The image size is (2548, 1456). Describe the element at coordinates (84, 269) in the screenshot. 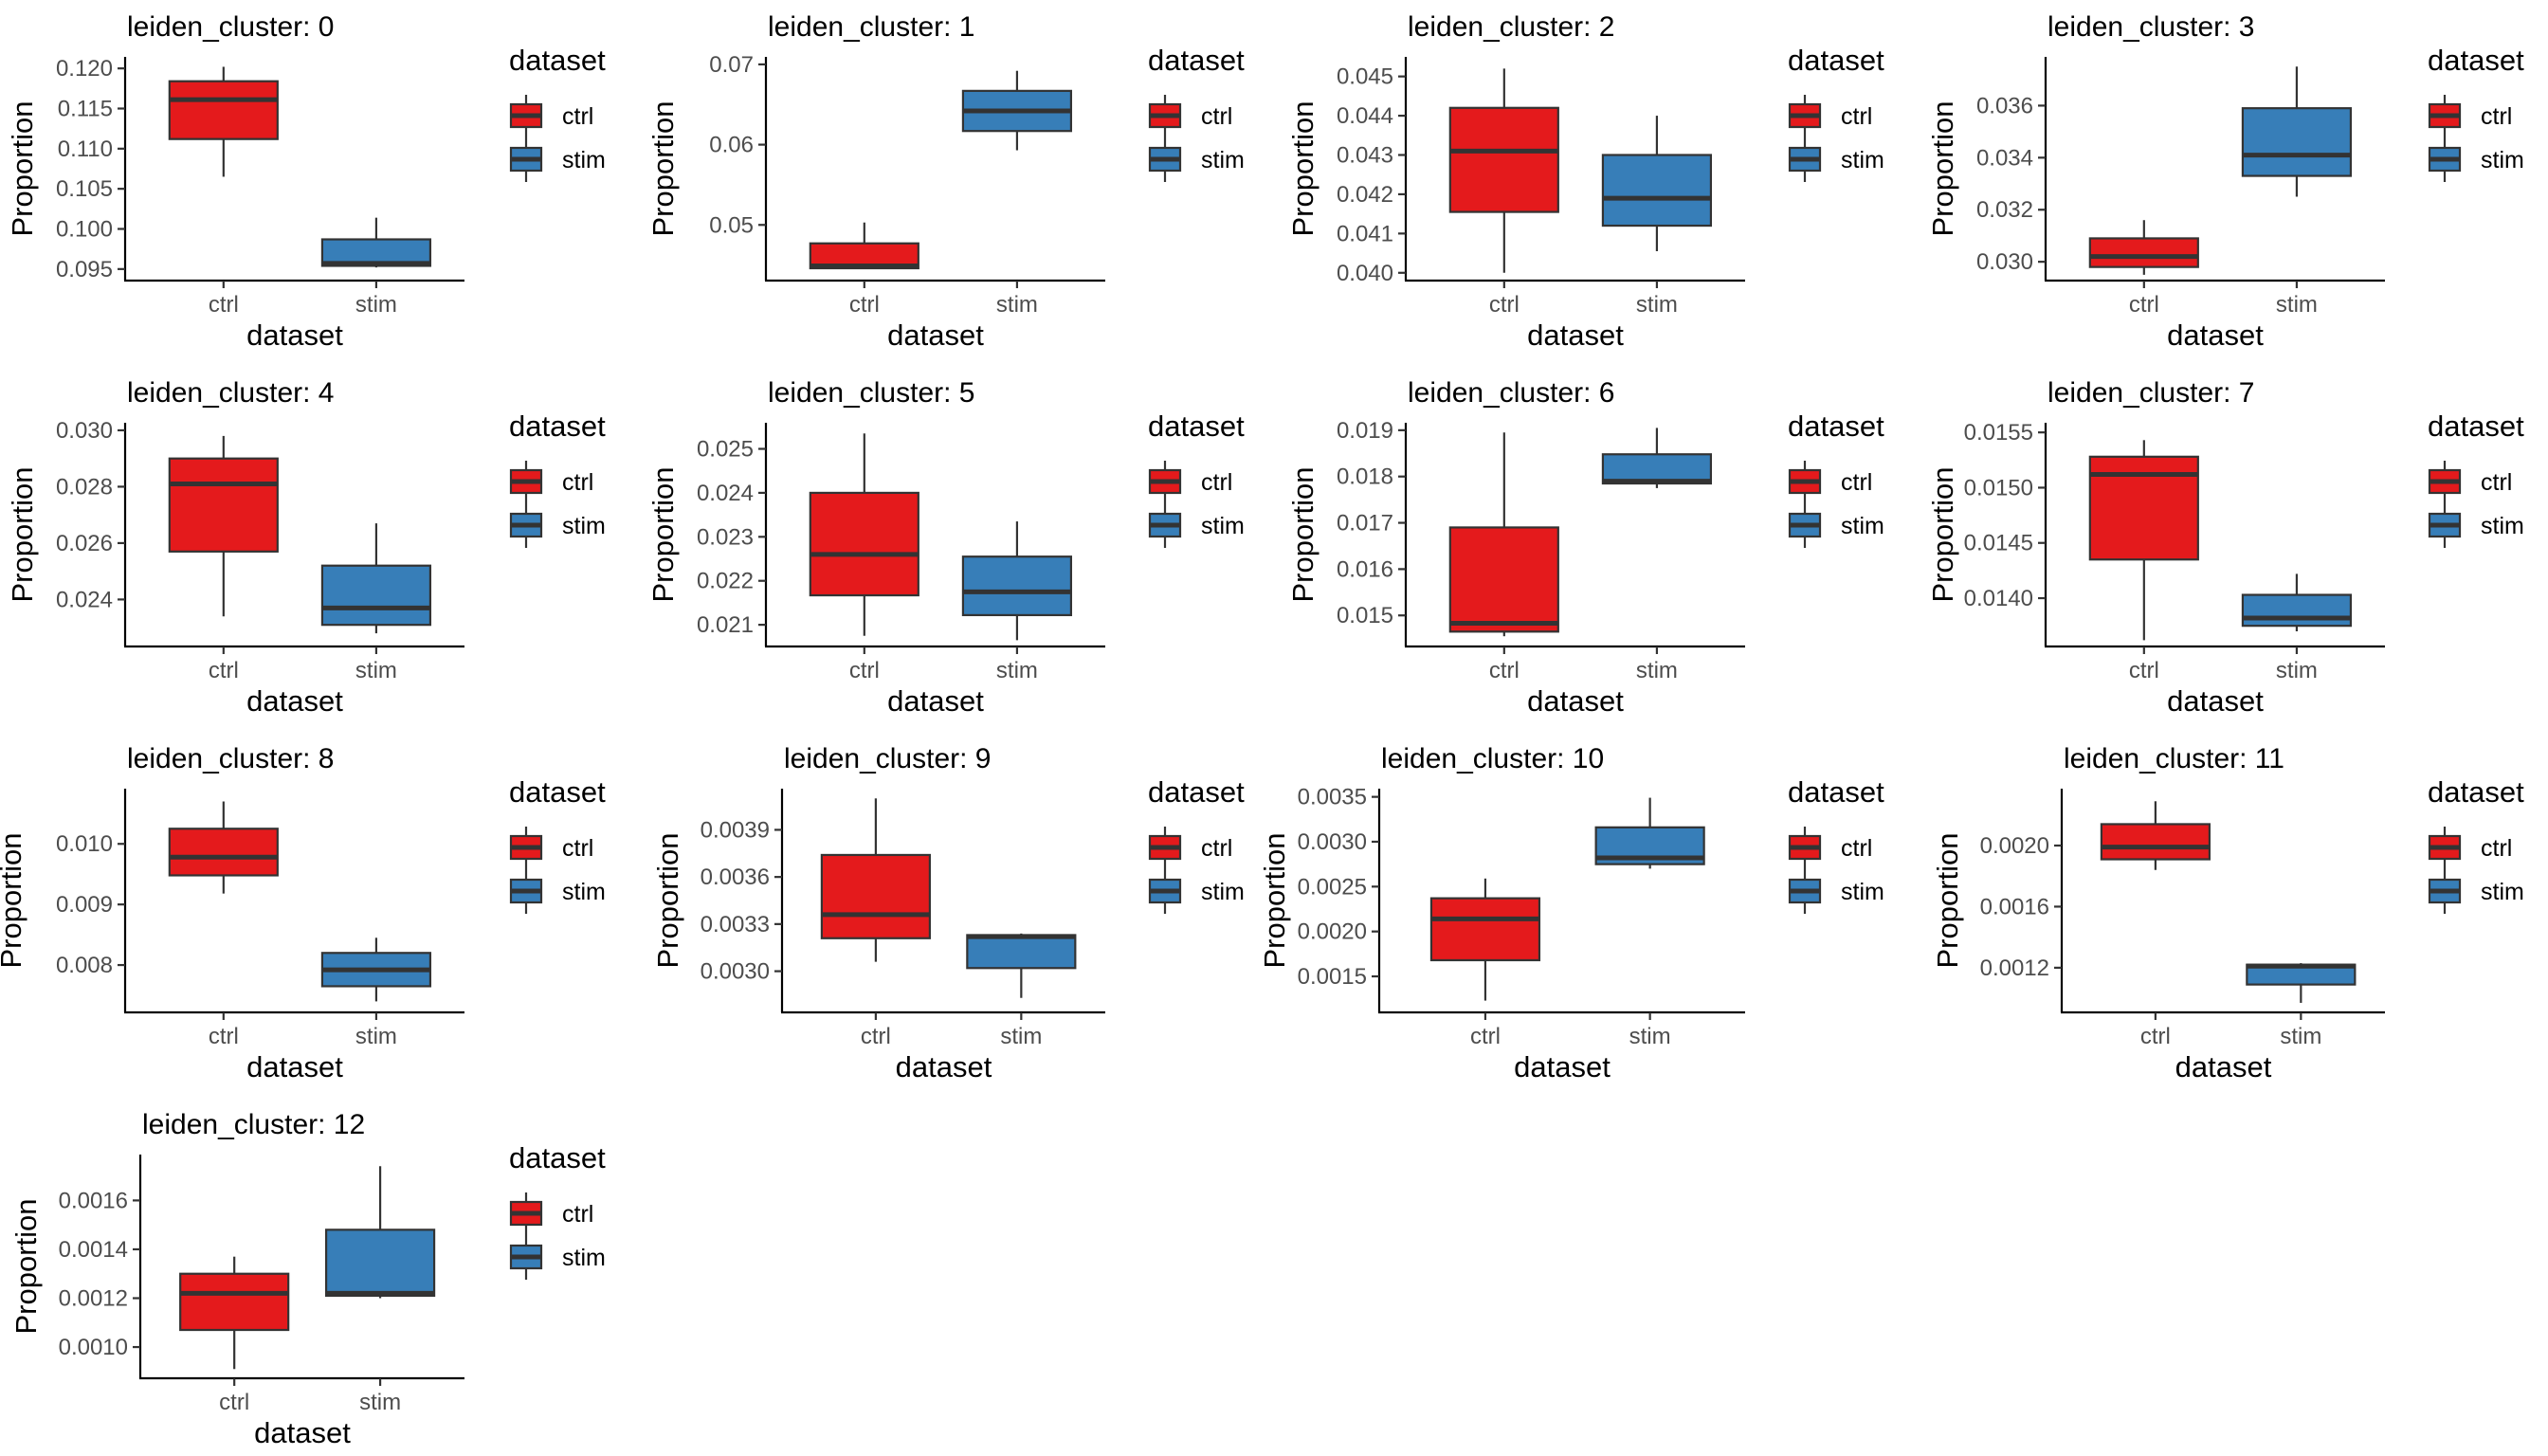

I see `y-tick-label: 0.095` at that location.